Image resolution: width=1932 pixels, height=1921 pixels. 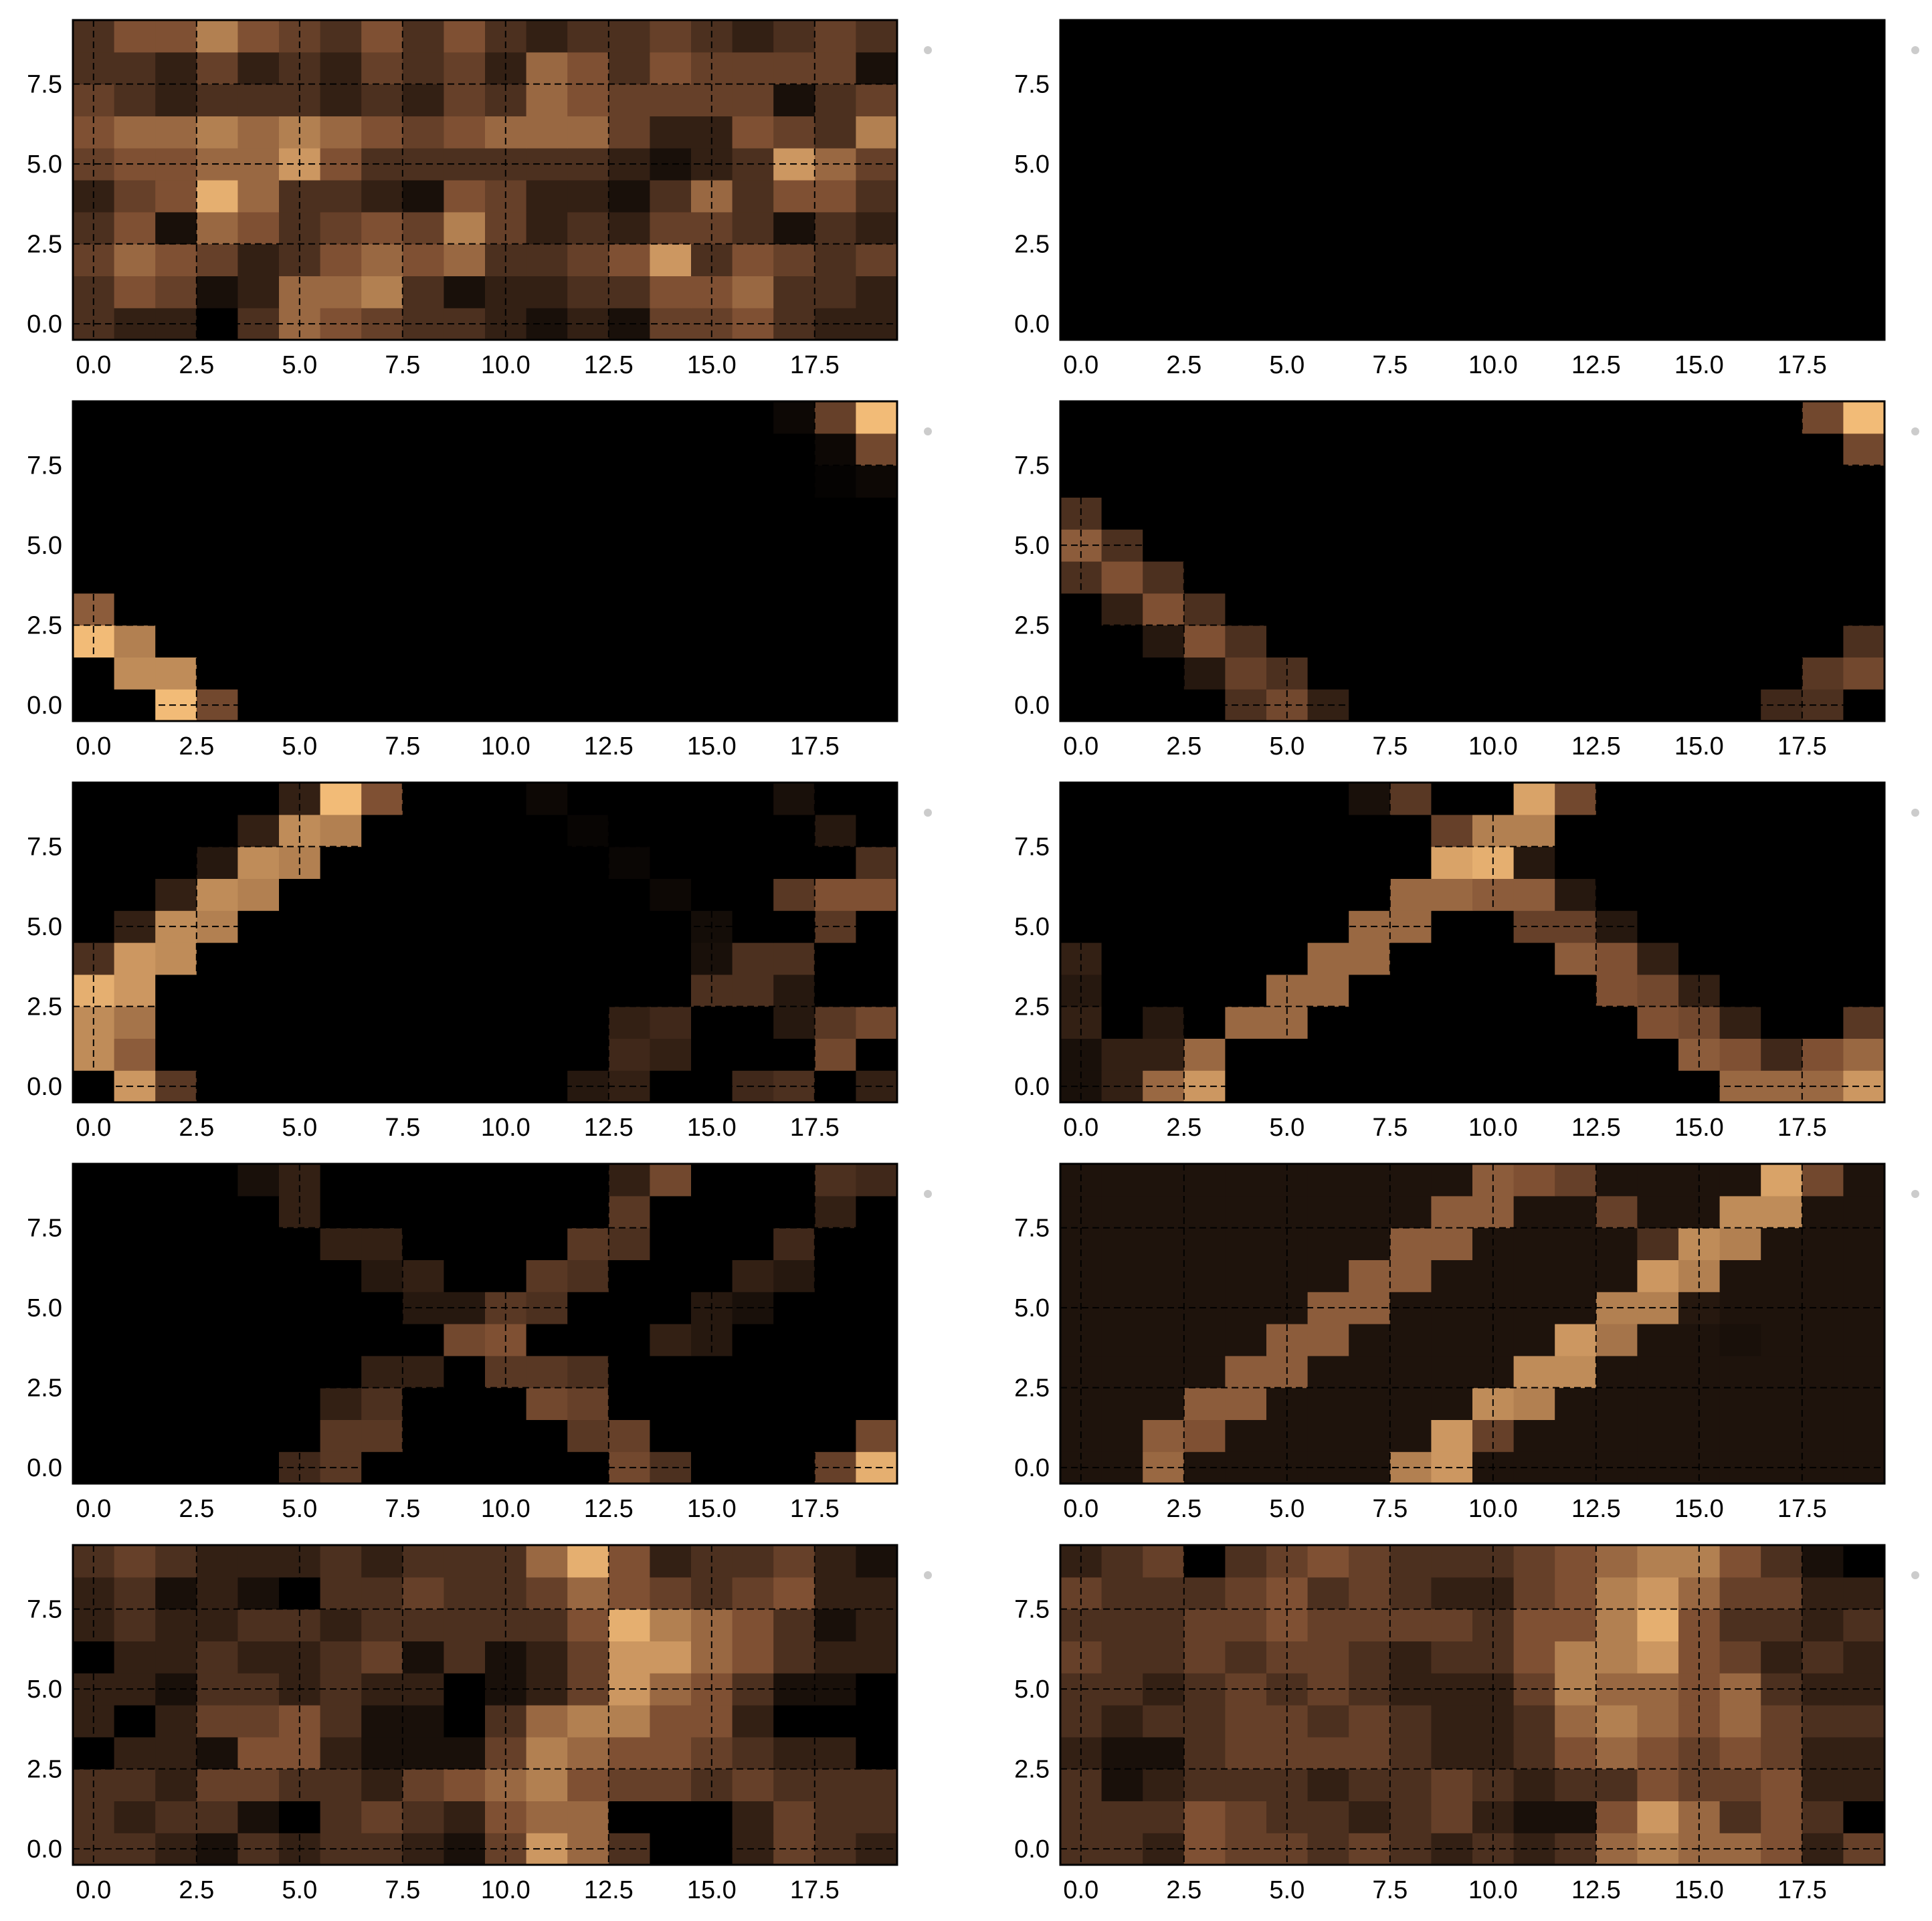 What do you see at coordinates (815, 365) in the screenshot?
I see `x-tick-label: 17.5` at bounding box center [815, 365].